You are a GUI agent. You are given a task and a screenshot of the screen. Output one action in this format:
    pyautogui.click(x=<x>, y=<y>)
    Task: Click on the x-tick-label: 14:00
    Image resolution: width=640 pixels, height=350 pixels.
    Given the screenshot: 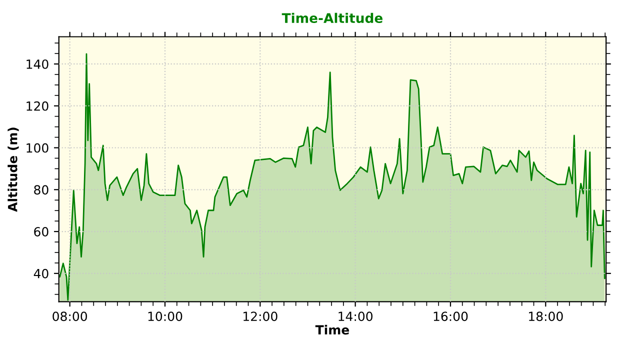 What is the action you would take?
    pyautogui.click(x=355, y=317)
    